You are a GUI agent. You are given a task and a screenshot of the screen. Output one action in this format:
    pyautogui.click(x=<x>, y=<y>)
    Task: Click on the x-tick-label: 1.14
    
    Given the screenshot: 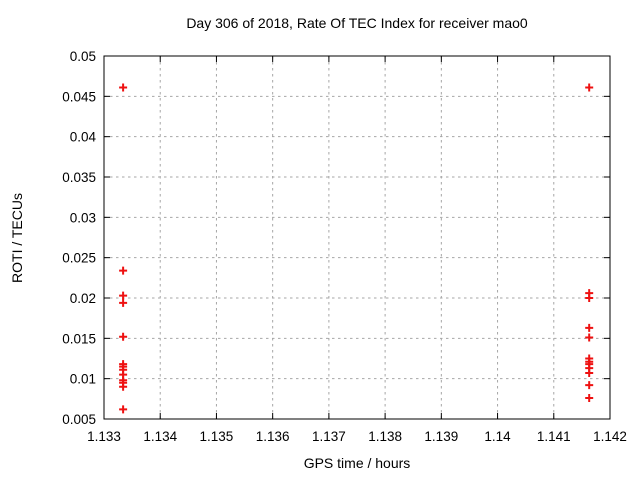 What is the action you would take?
    pyautogui.click(x=497, y=436)
    